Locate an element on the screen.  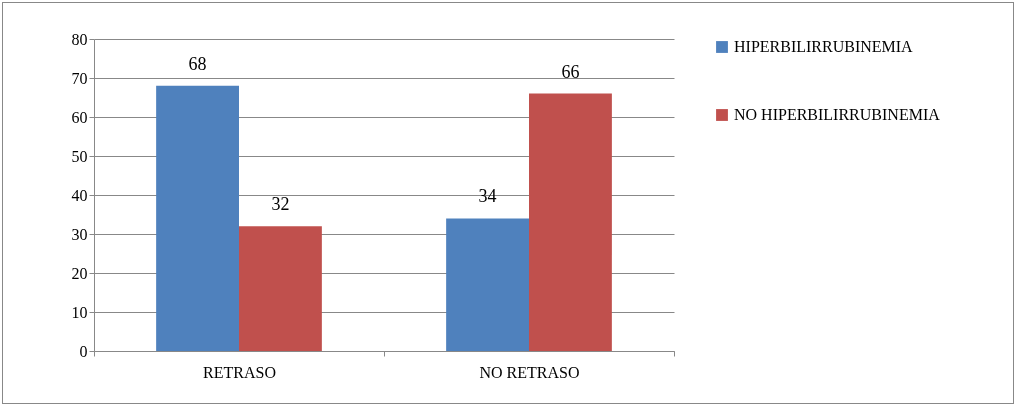
y-tick-label: 20 is located at coordinates (79, 273).